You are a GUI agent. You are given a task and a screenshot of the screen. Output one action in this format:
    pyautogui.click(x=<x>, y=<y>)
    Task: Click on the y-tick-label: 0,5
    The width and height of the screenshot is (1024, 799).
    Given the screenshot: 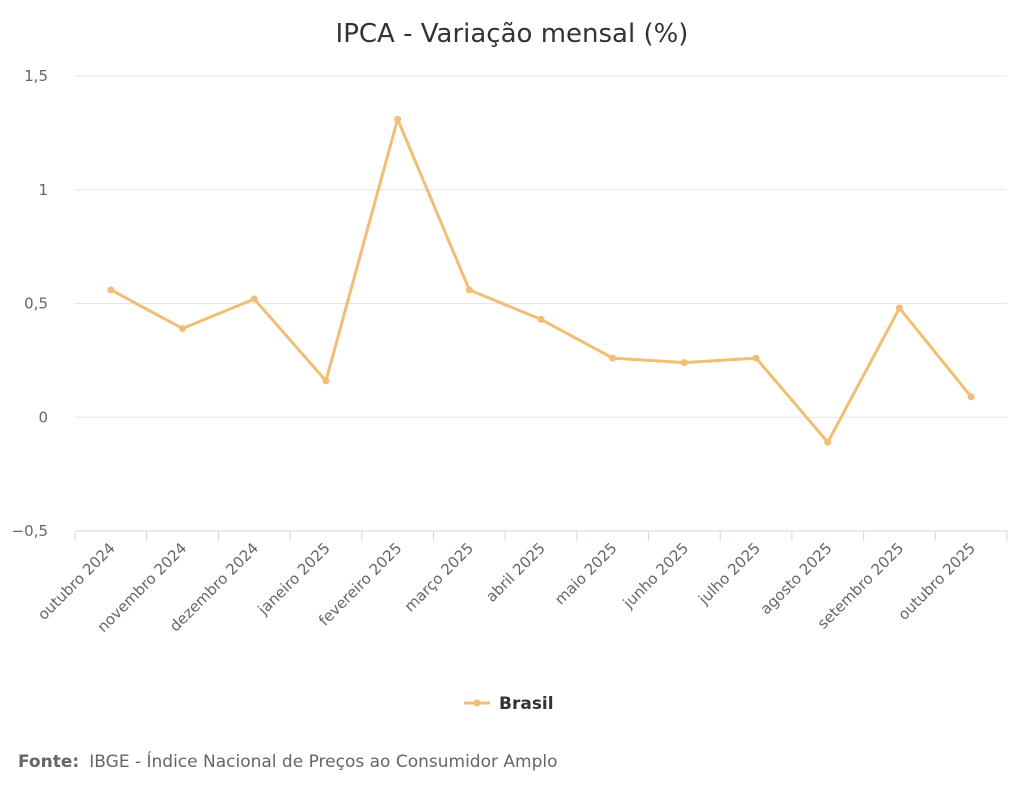 What is the action you would take?
    pyautogui.click(x=36, y=304)
    